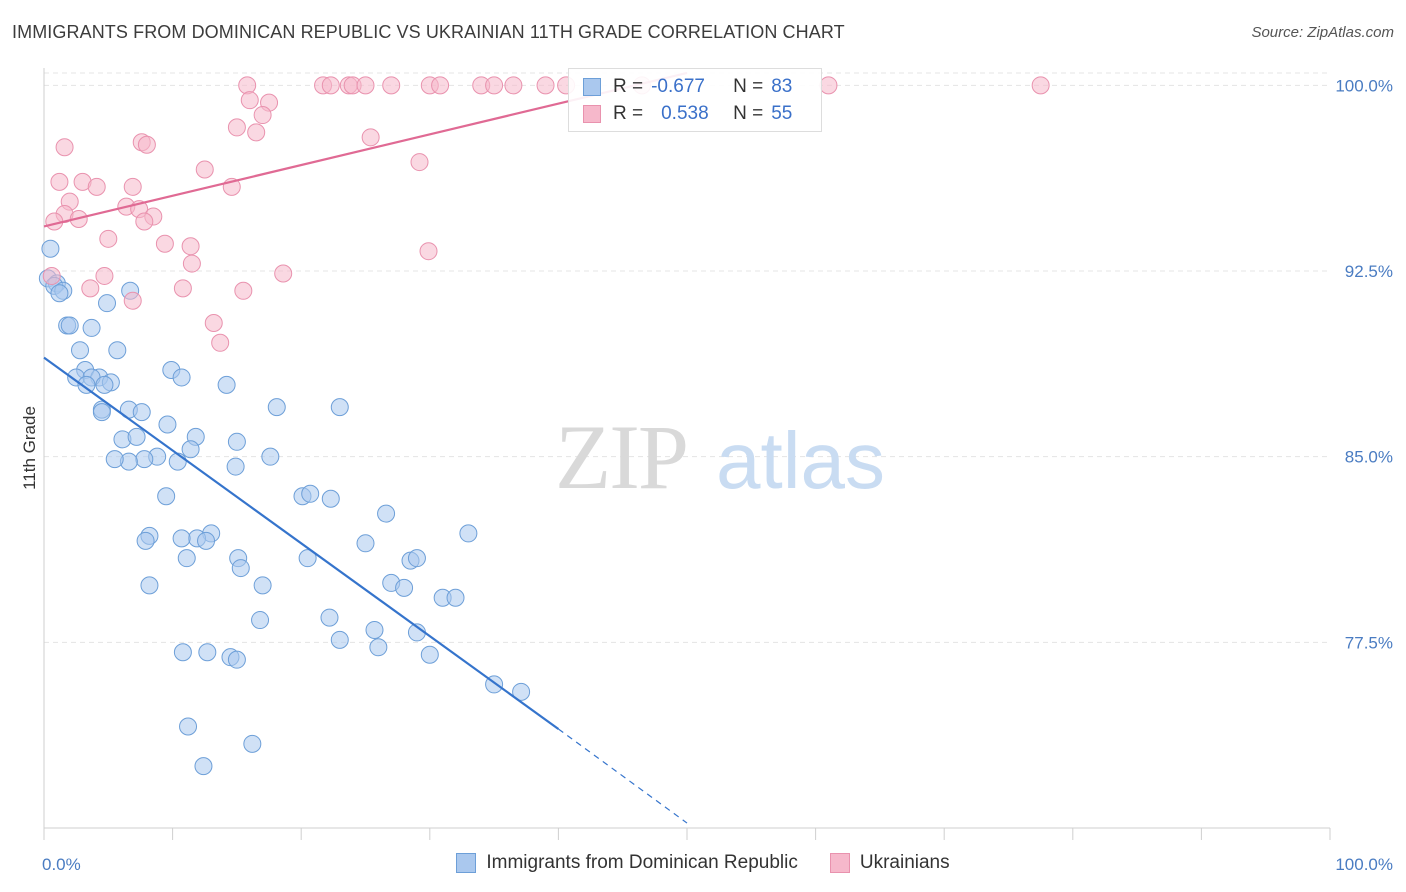 This screenshot has height=892, width=1406. What do you see at coordinates (61, 864) in the screenshot?
I see `x-tick-label-start: 0.0%` at bounding box center [61, 864].